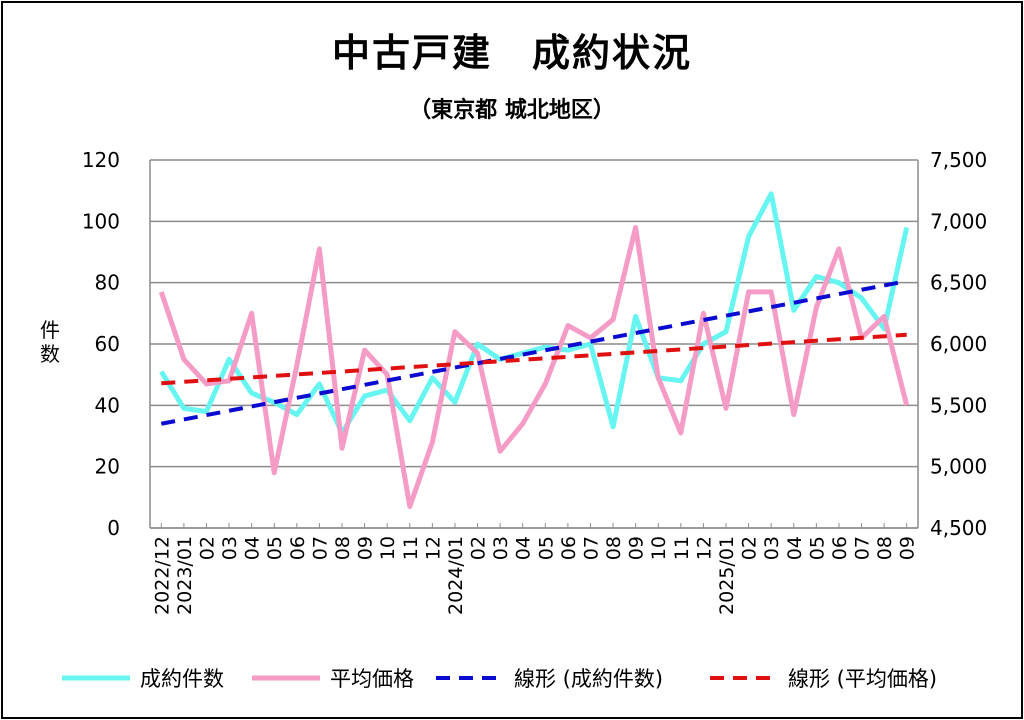 This screenshot has height=720, width=1024. I want to click on legend-label: 線形 (平均価格), so click(862, 679).